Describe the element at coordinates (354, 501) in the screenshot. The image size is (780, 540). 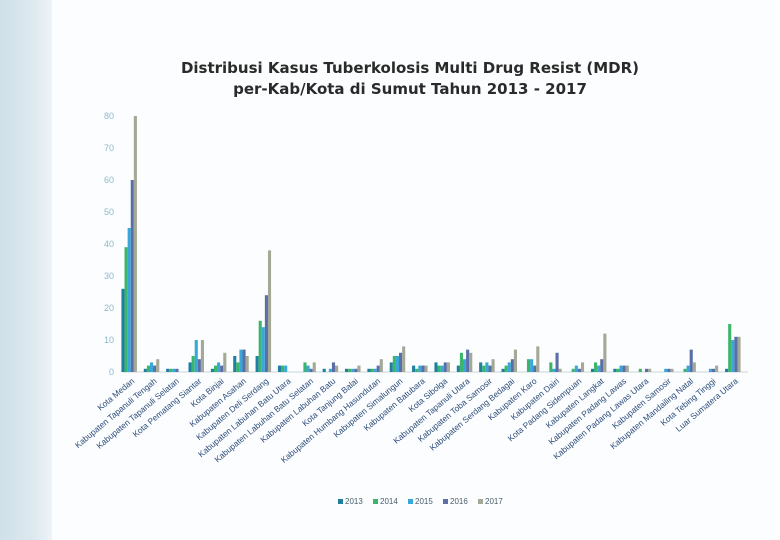
I see `legend-label-2013: 2013` at that location.